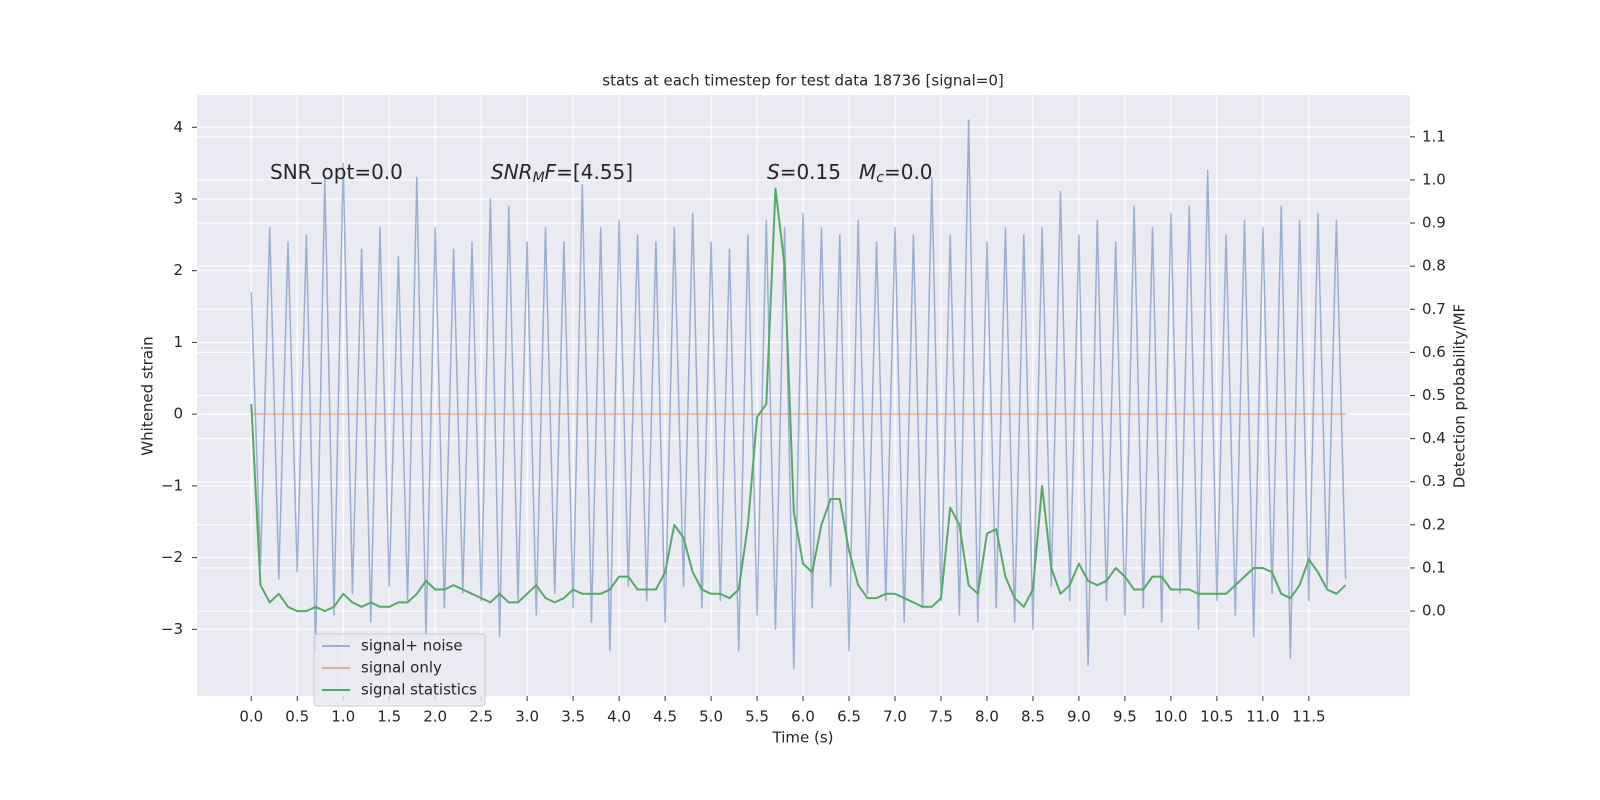 This screenshot has height=800, width=1600. What do you see at coordinates (880, 178) in the screenshot?
I see `annotation-part: c` at bounding box center [880, 178].